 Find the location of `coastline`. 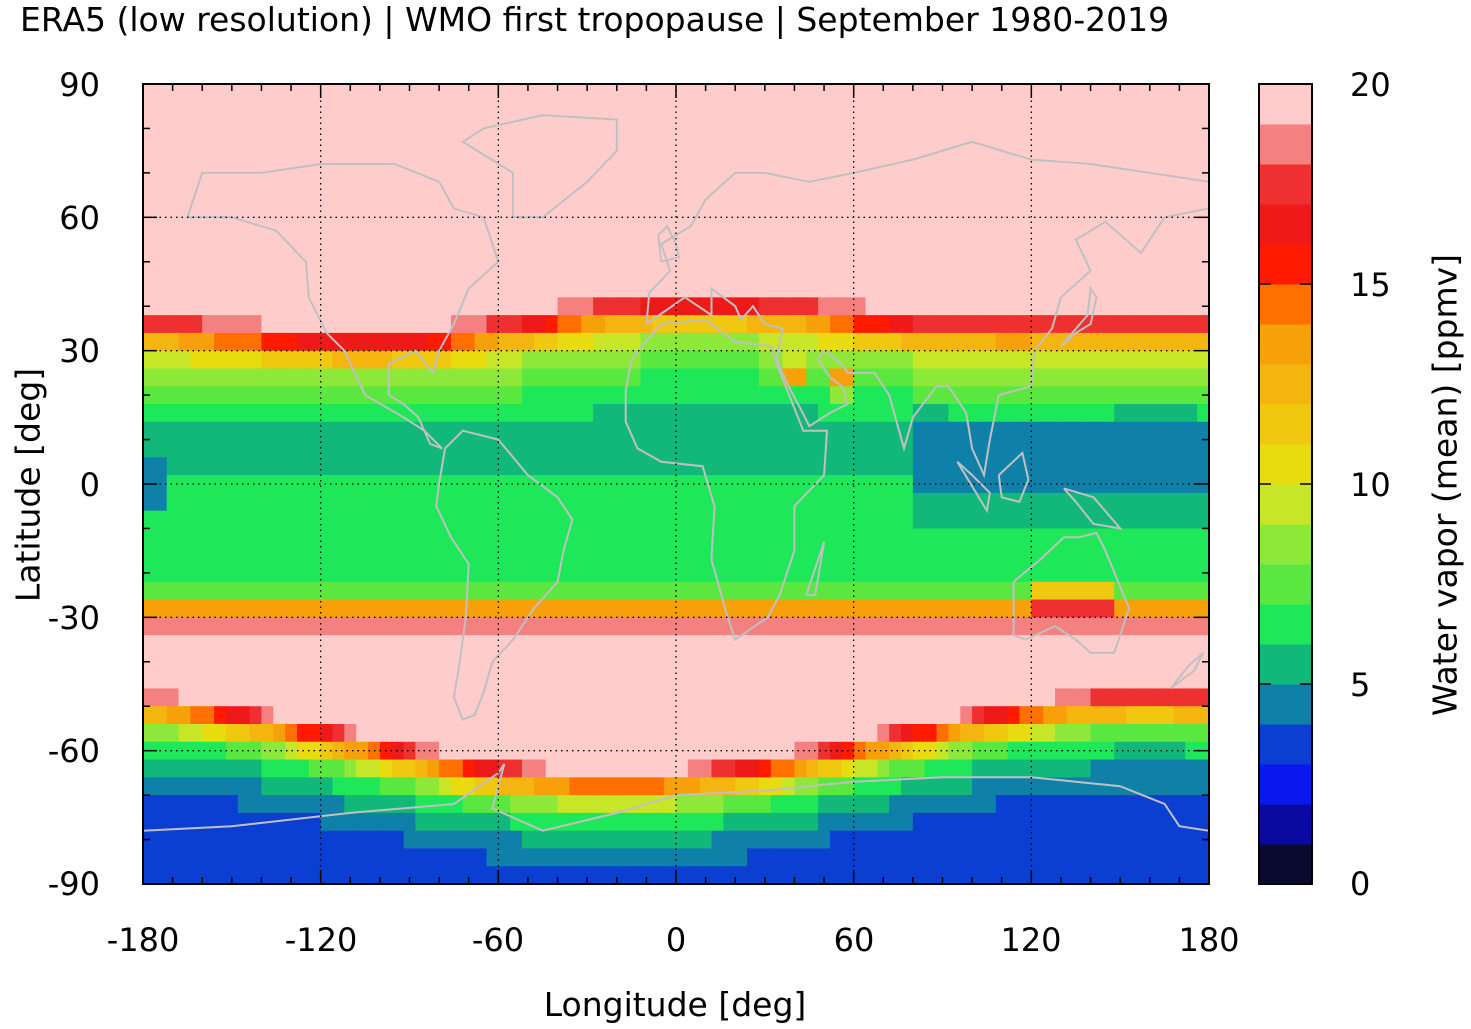

coastline is located at coordinates (1079, 316).